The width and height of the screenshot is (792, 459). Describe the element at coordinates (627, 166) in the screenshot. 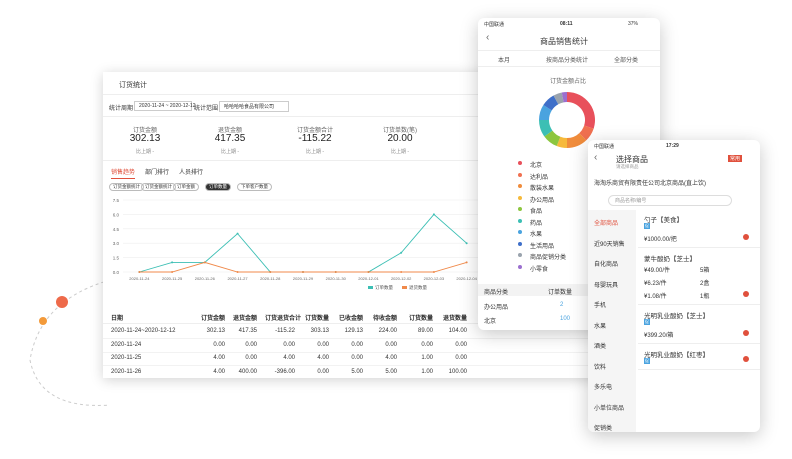

I see `subtitle: 请选择商品` at that location.